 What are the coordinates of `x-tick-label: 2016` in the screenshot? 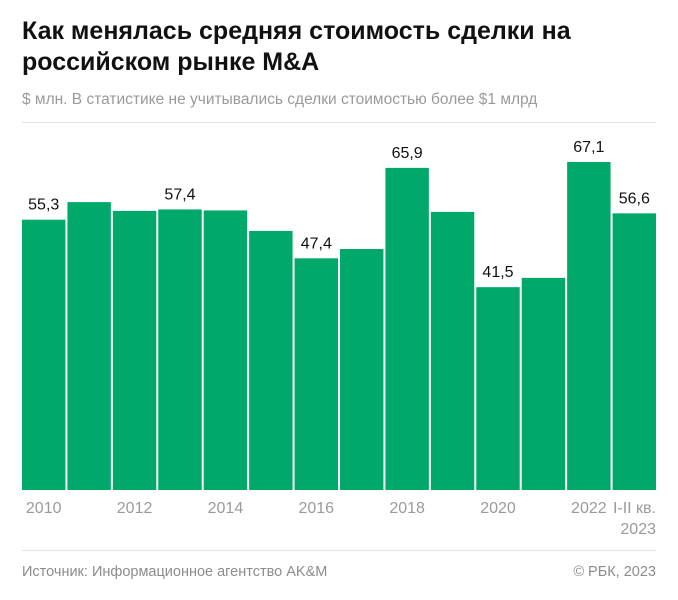 It's located at (316, 508).